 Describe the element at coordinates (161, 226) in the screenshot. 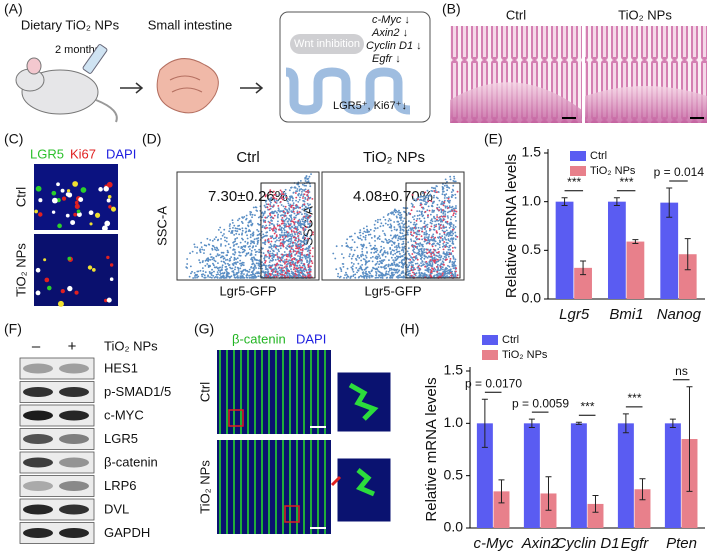

I see `y-axis-label: SSC-A` at that location.